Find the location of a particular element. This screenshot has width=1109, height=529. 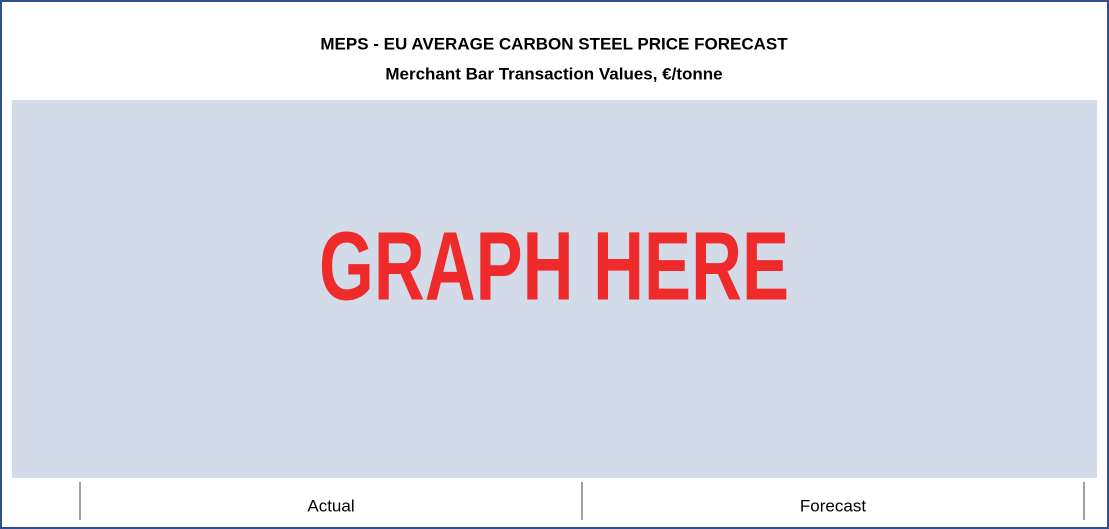

placeholder: GRAPH HERE is located at coordinates (554, 266).